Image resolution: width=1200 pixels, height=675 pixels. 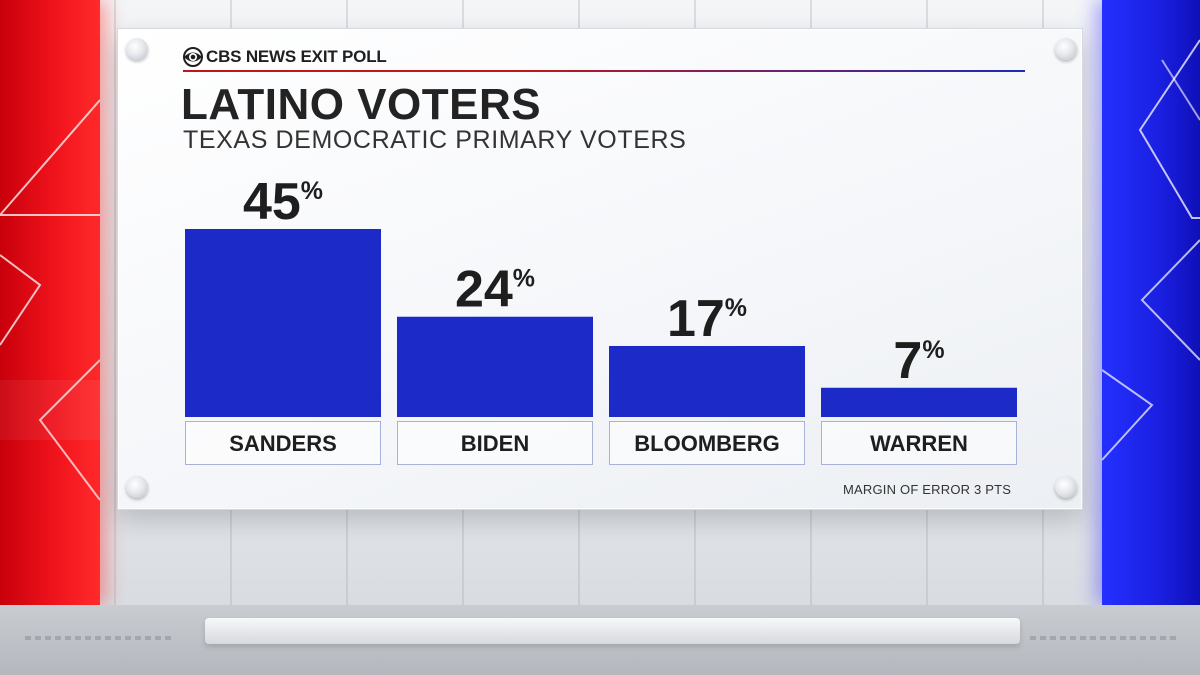 What do you see at coordinates (361, 104) in the screenshot?
I see `page-title: LATINO VOTERS` at bounding box center [361, 104].